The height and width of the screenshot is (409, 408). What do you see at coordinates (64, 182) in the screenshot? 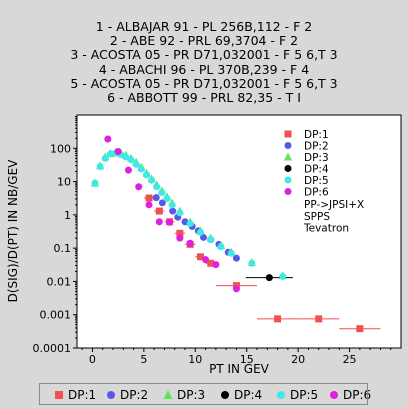
I see `y-tick-label: 10` at bounding box center [64, 182].